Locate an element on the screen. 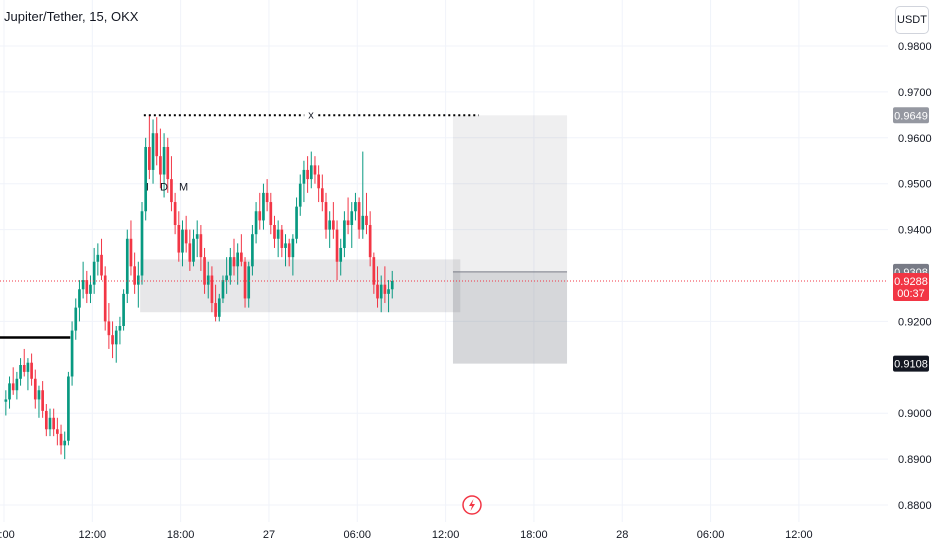  y-tick-label: 0.8800 is located at coordinates (915, 506).